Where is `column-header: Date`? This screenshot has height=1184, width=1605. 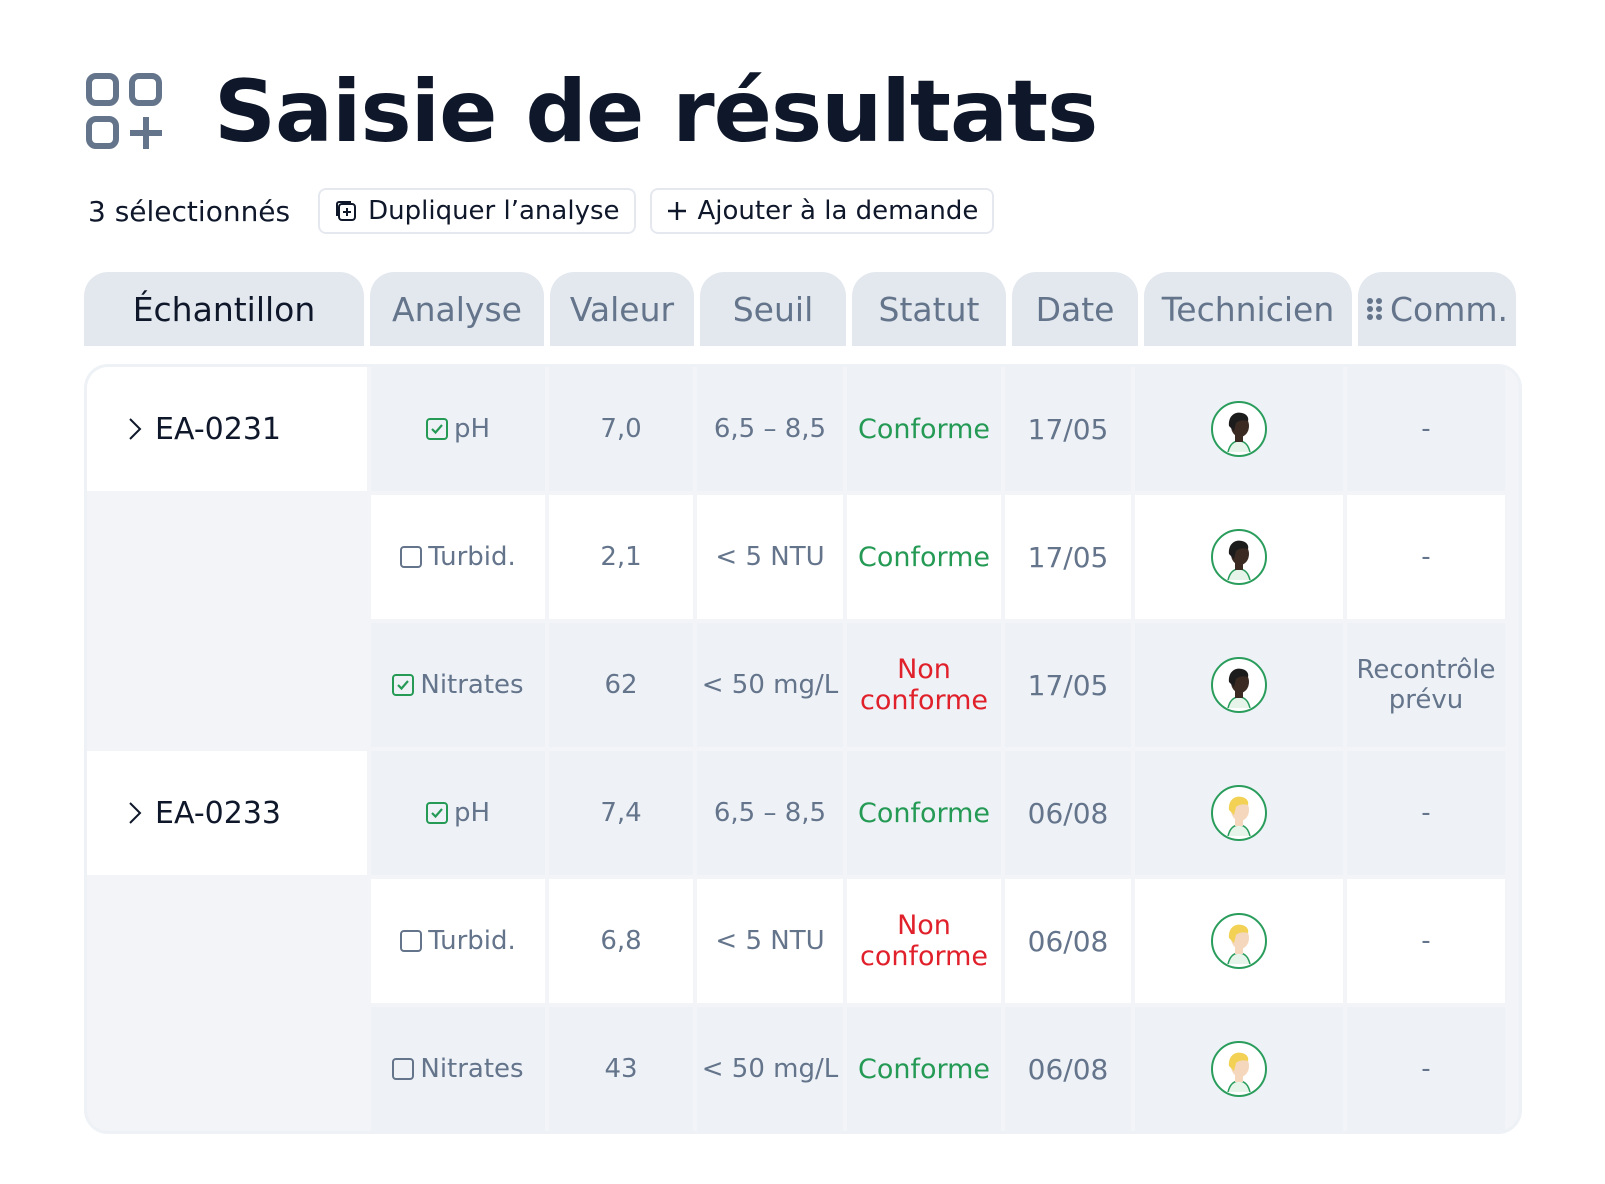
column-header: Date is located at coordinates (1075, 309).